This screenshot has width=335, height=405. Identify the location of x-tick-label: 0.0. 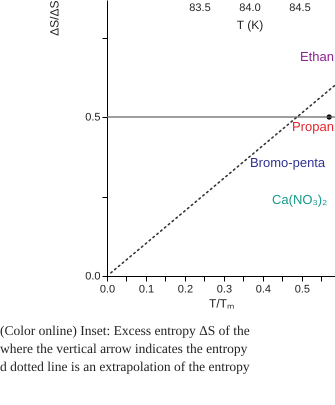
(108, 290).